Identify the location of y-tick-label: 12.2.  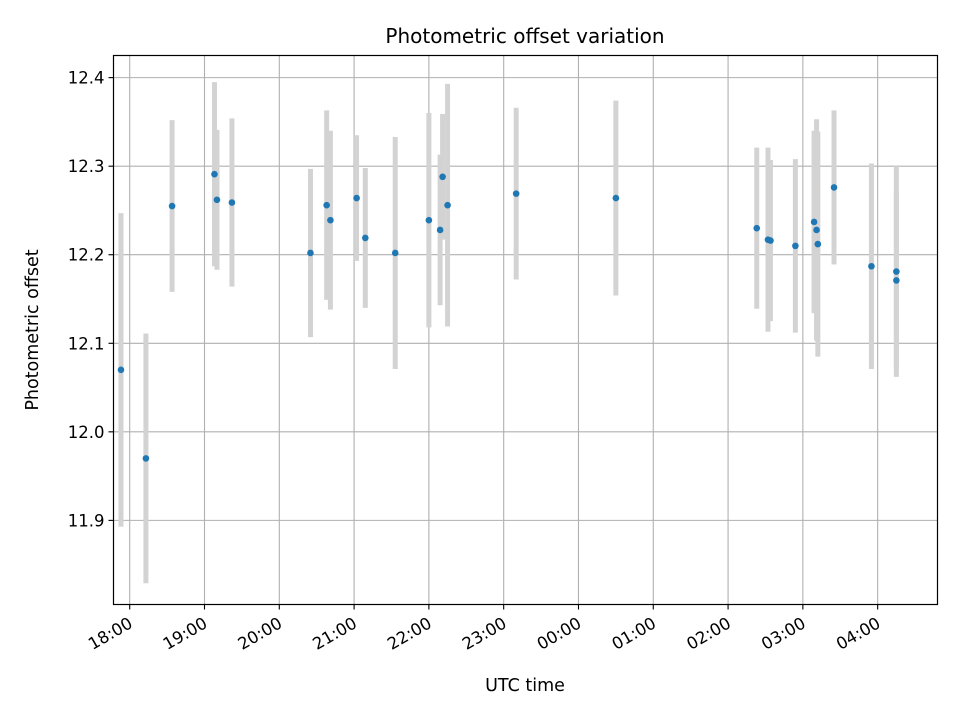
(86, 255).